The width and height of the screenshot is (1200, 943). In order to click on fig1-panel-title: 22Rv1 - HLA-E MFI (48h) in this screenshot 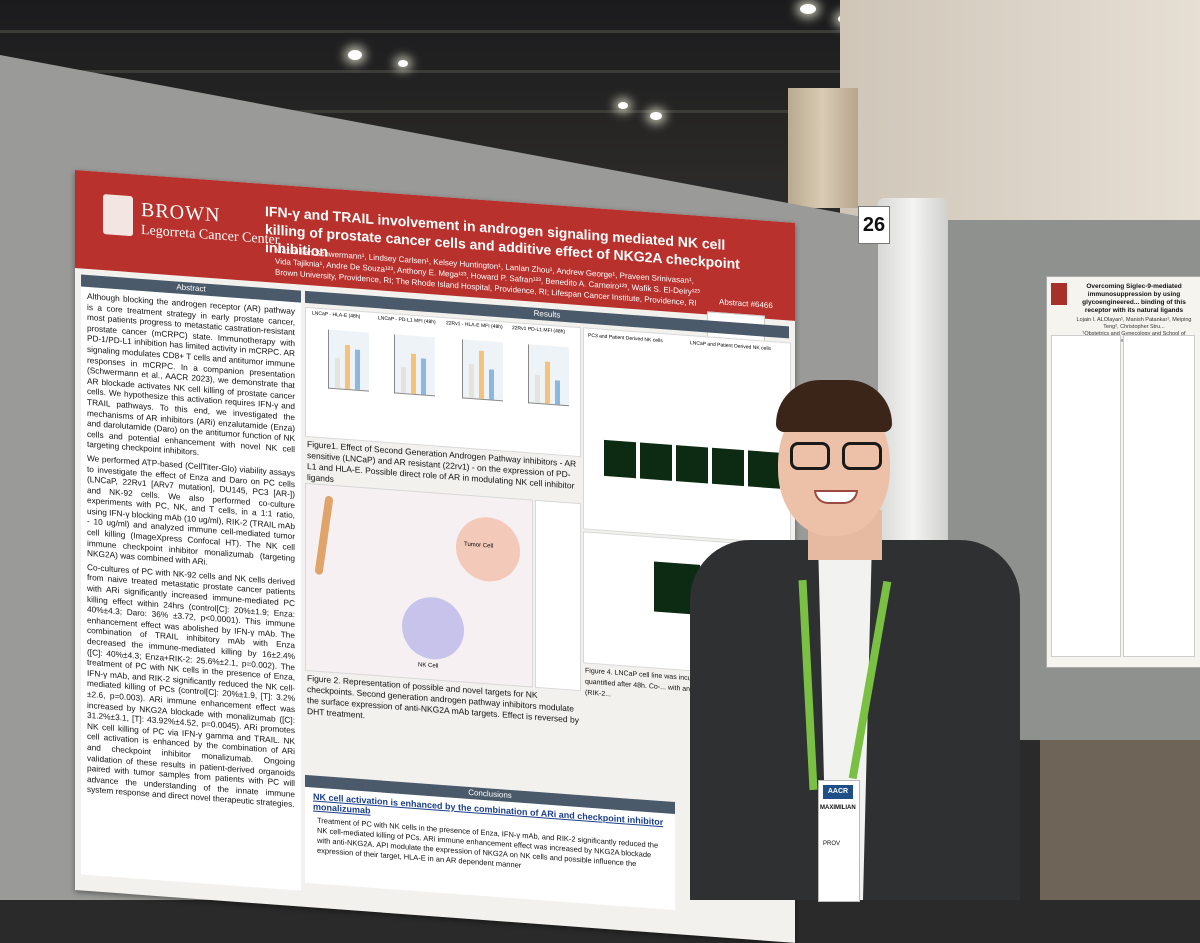, I will do `click(474, 325)`.